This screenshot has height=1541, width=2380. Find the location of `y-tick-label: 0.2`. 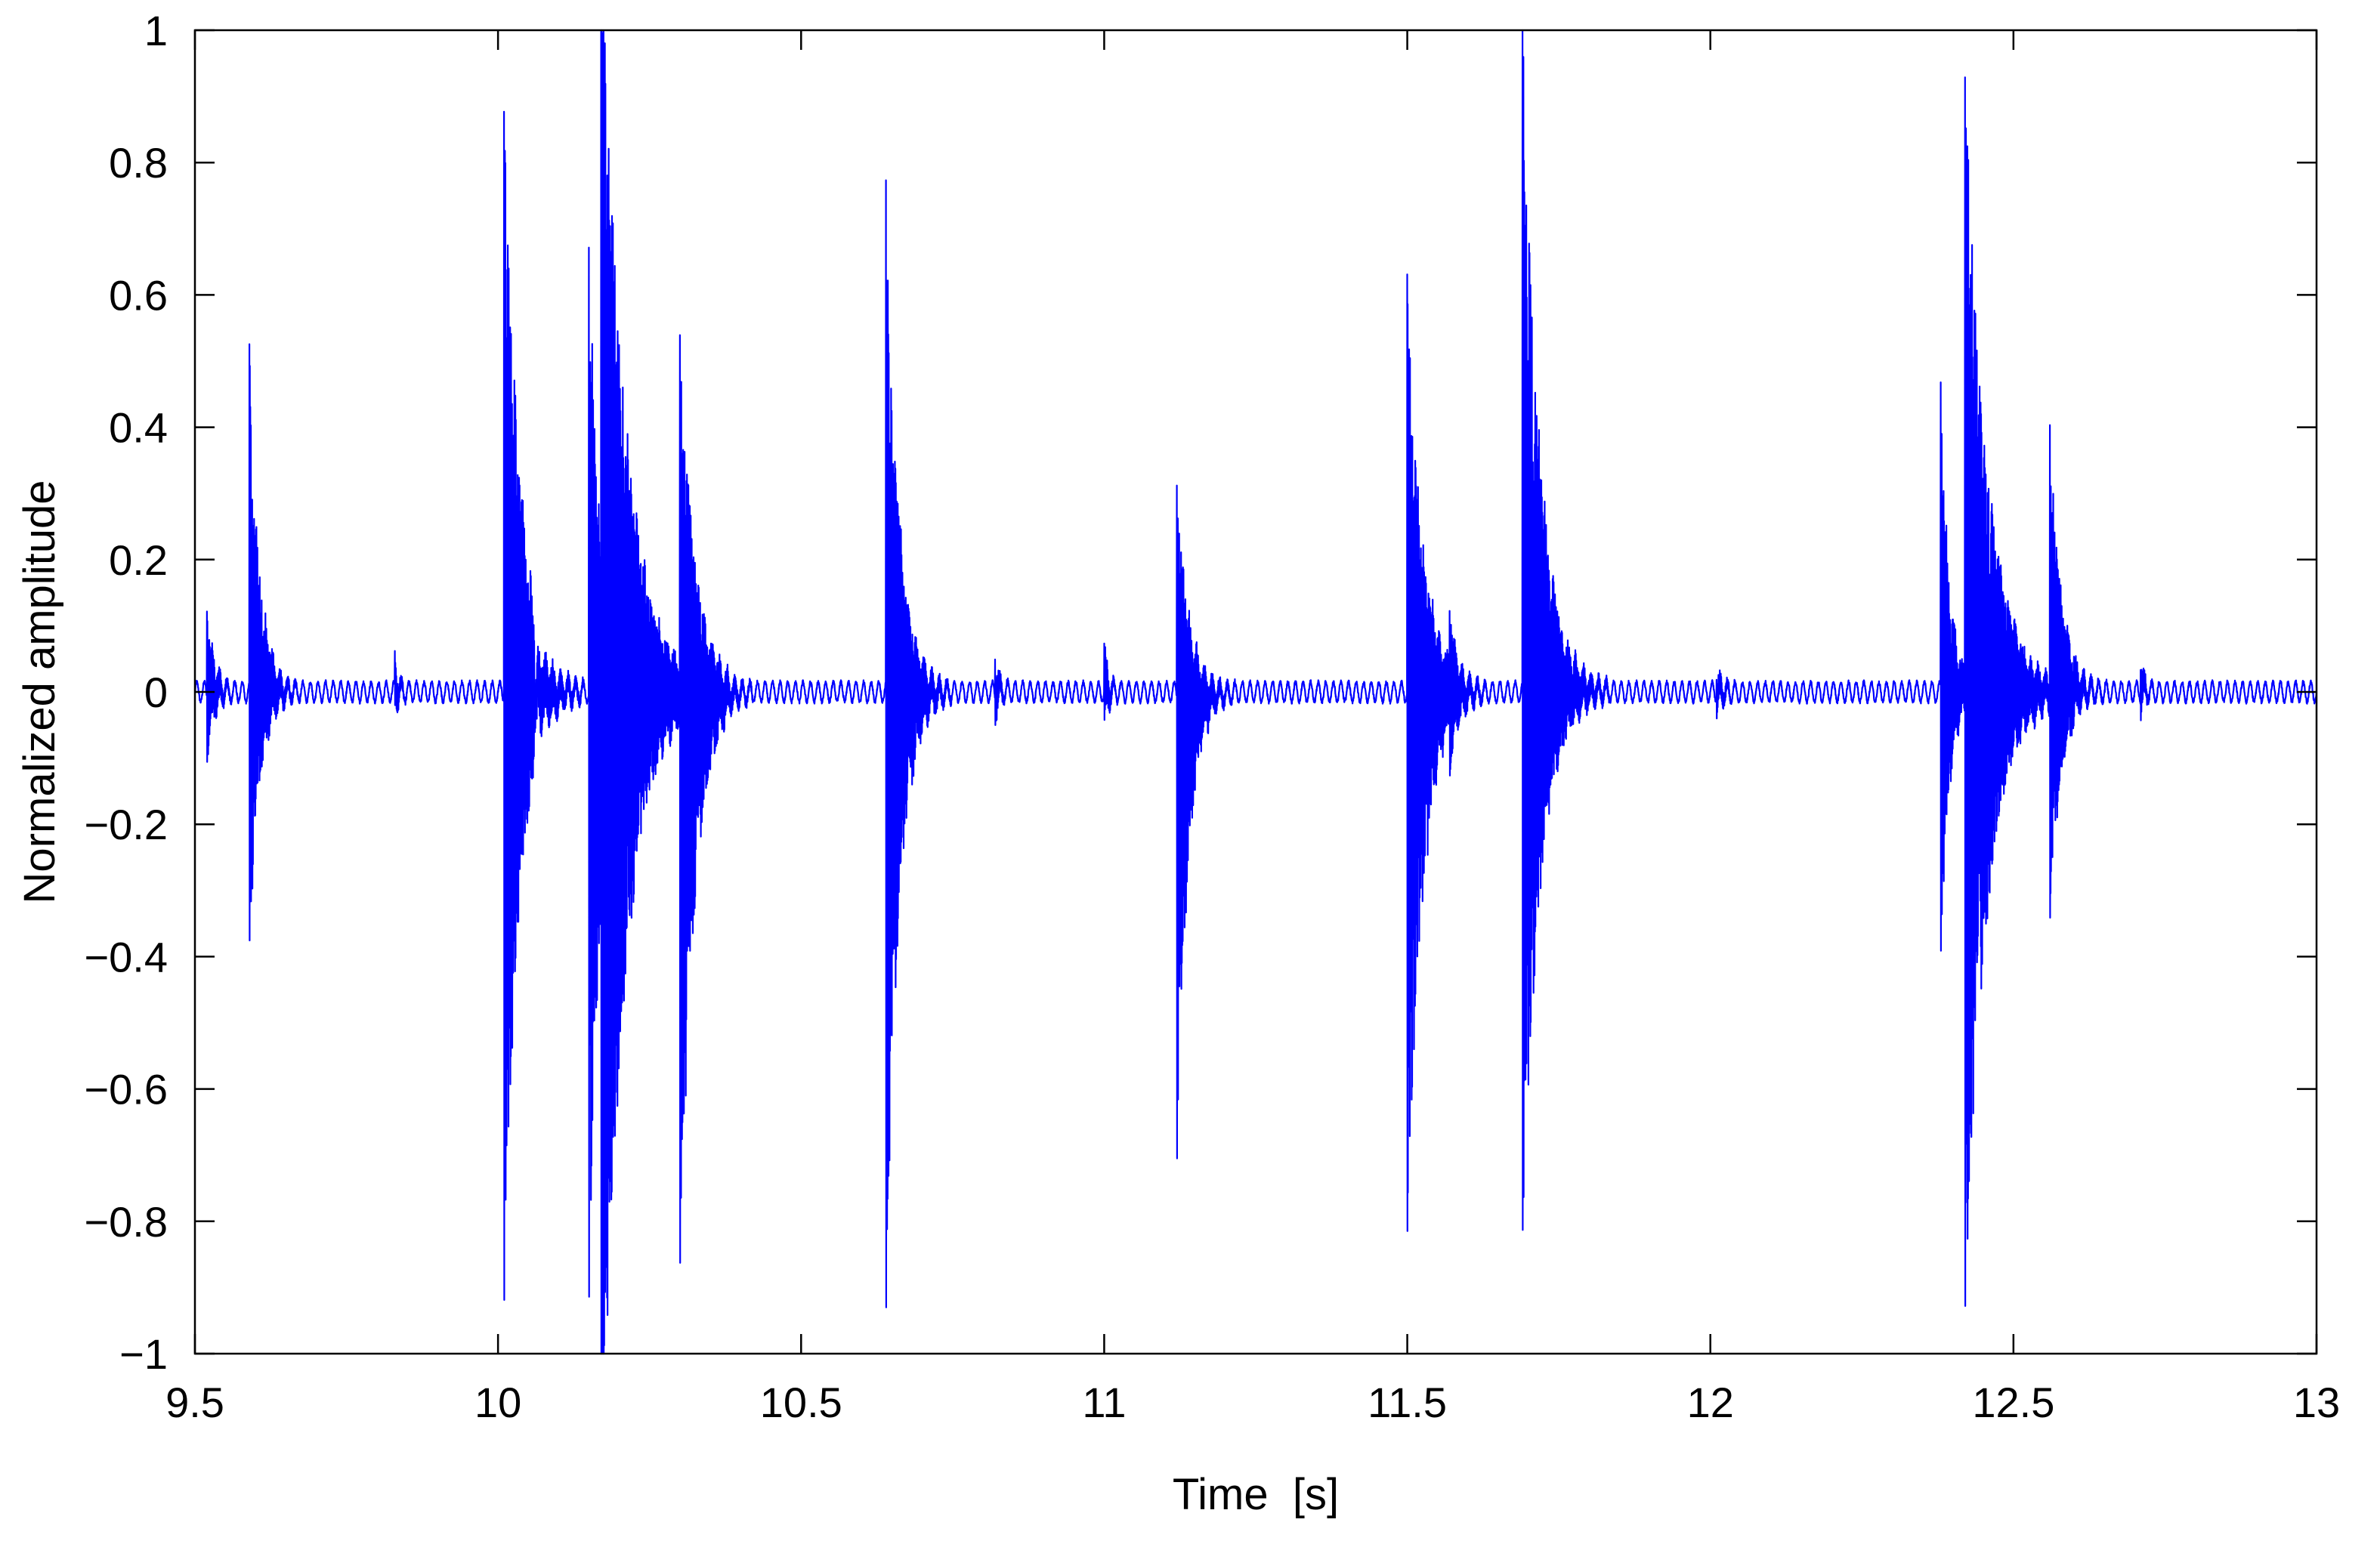

y-tick-label: 0.2 is located at coordinates (138, 560).